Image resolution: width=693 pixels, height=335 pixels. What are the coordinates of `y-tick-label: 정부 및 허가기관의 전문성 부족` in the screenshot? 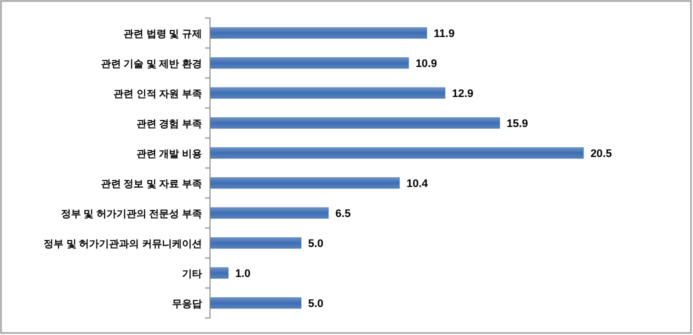 It's located at (131, 214).